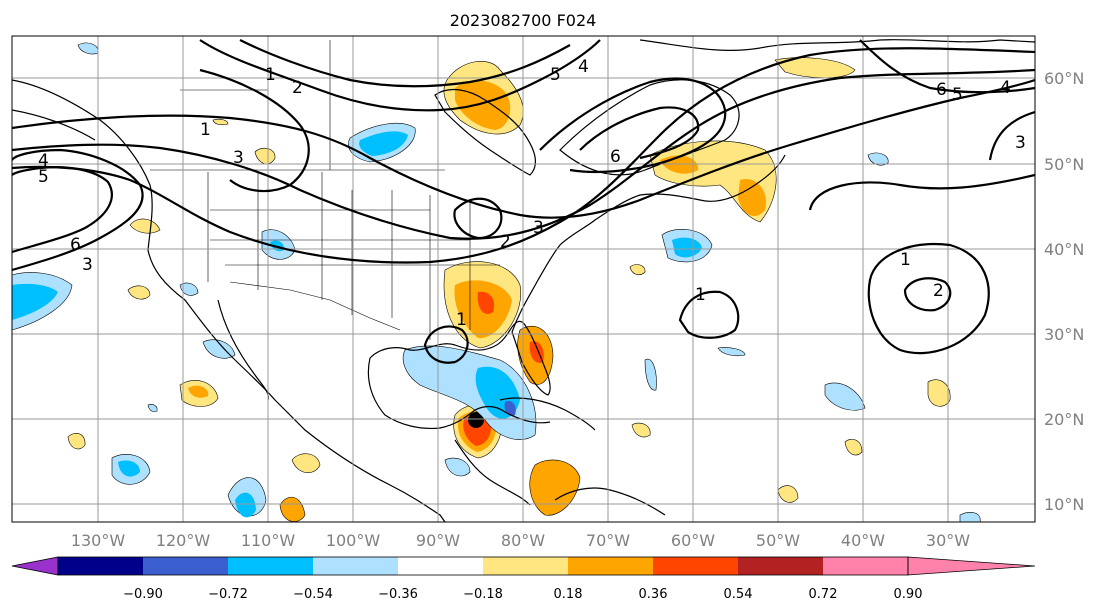 Image resolution: width=1105 pixels, height=615 pixels. What do you see at coordinates (243, 350) in the screenshot?
I see `baja-california` at bounding box center [243, 350].